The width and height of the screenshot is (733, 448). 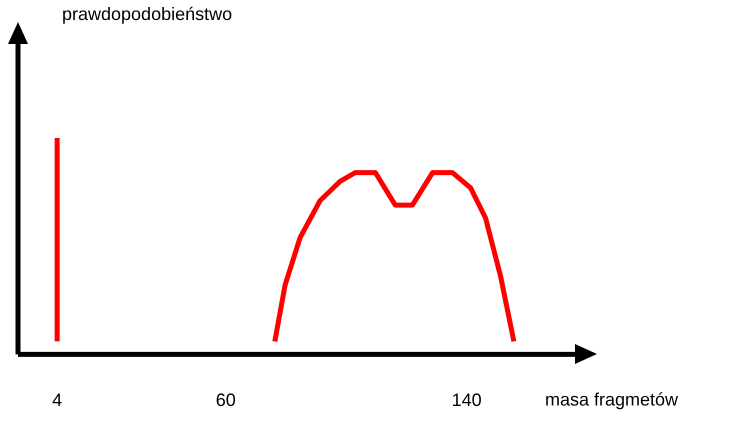 I want to click on x-tick-label: 60, so click(x=226, y=400).